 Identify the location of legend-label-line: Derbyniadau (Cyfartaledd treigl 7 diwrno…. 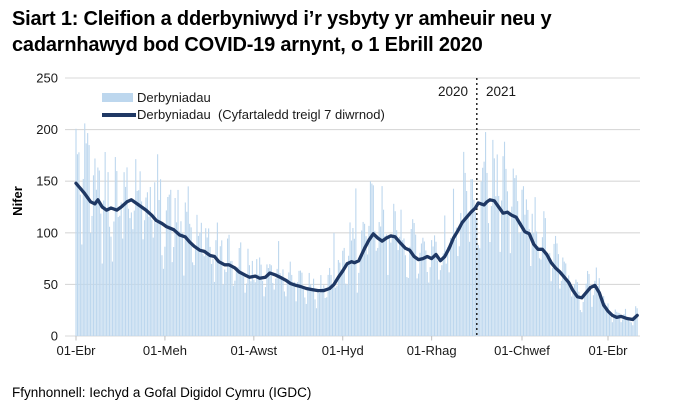
(261, 114).